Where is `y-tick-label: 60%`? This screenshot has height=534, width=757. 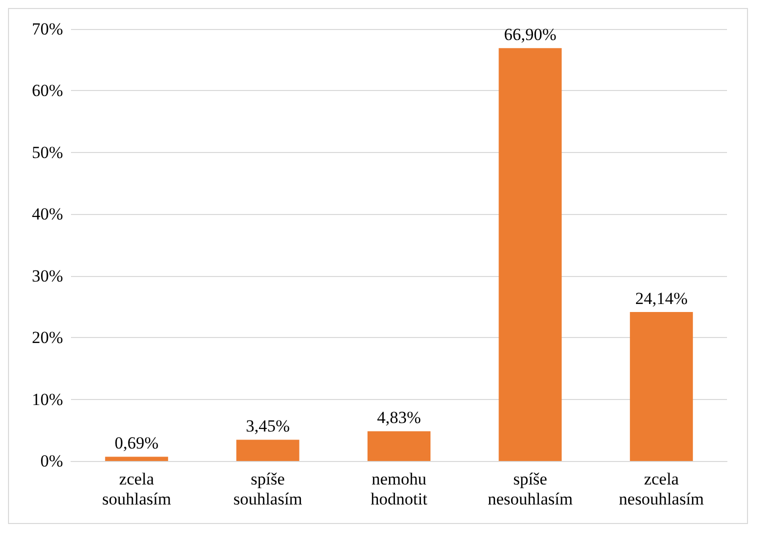
y-tick-label: 60% is located at coordinates (47, 90).